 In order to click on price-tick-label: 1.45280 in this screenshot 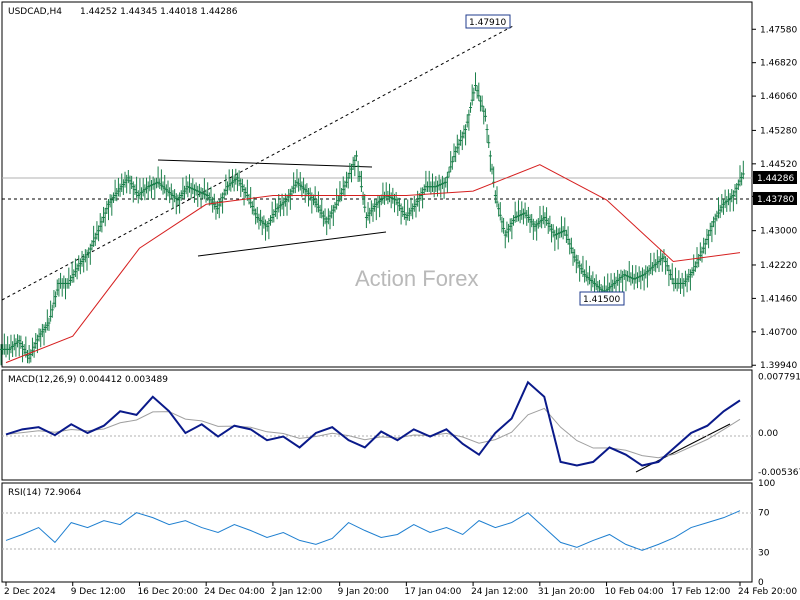, I will do `click(778, 131)`.